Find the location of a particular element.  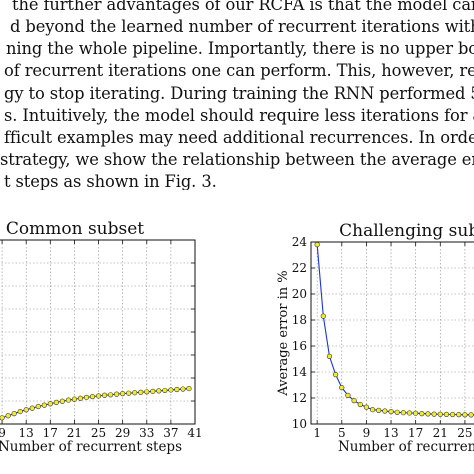

plot-frame is located at coordinates (392, 333).